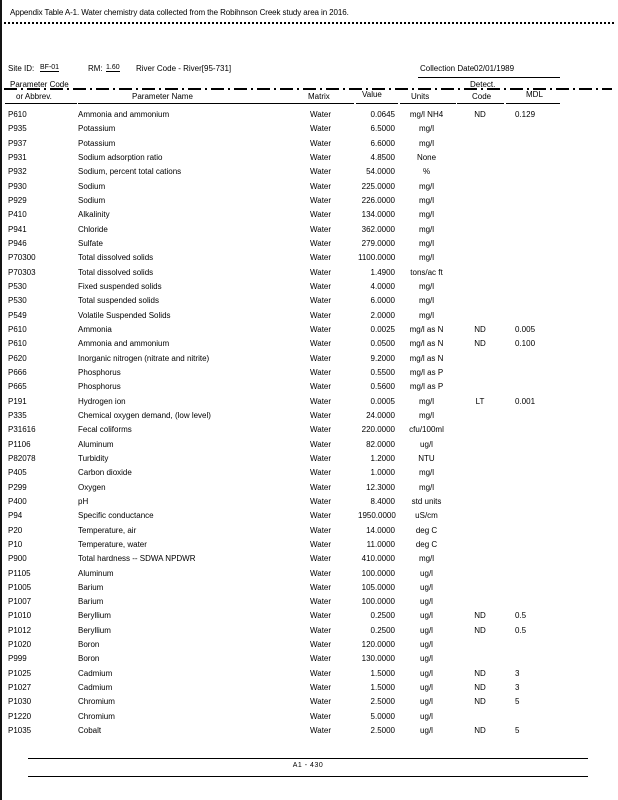 The height and width of the screenshot is (800, 618). What do you see at coordinates (20, 702) in the screenshot?
I see `cell-code: P1030` at bounding box center [20, 702].